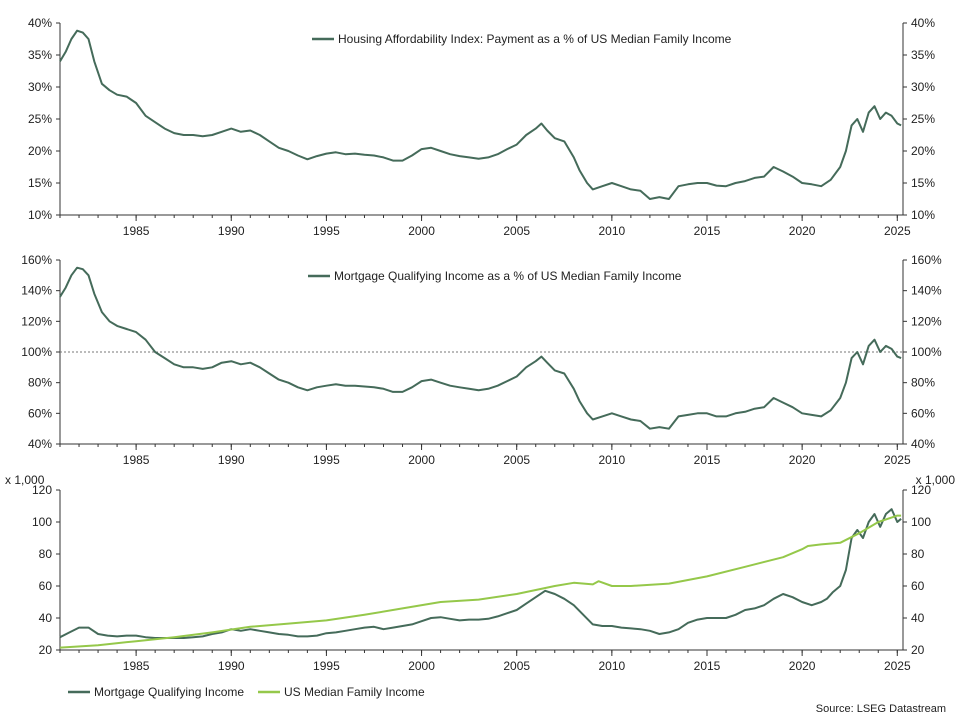 This screenshot has width=960, height=720. I want to click on y-tick-label-left: 100, so click(42, 522).